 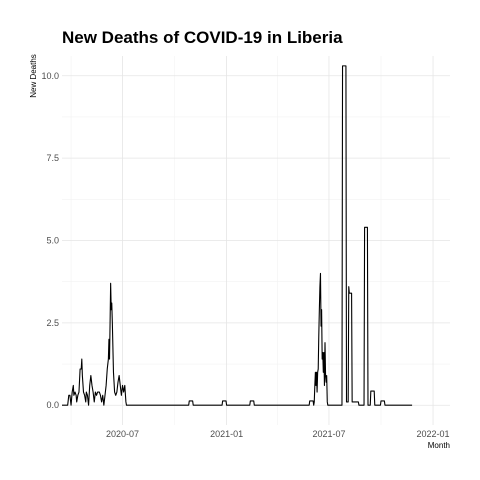 What do you see at coordinates (52, 241) in the screenshot?
I see `y-tick-label: 5.0` at bounding box center [52, 241].